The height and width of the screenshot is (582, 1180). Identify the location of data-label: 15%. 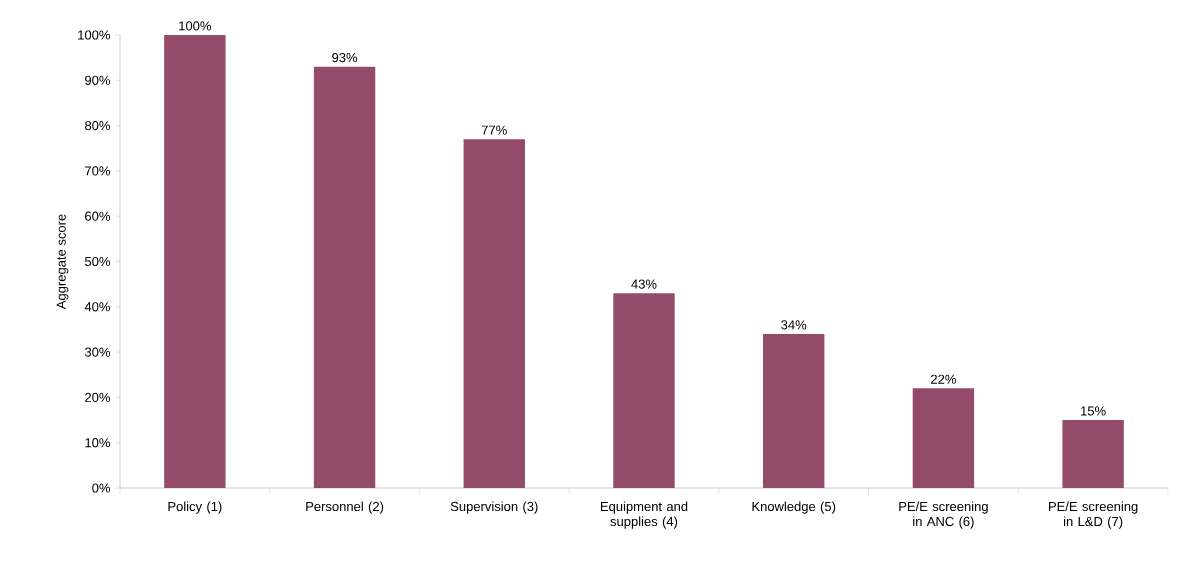
(1093, 411).